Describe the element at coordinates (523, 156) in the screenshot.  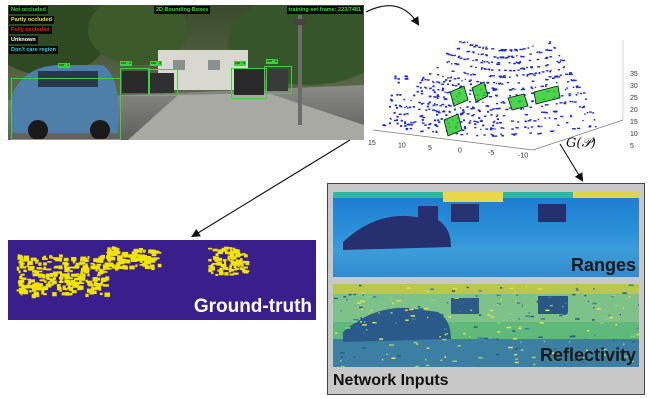
I see `x-tick-label: -10` at that location.